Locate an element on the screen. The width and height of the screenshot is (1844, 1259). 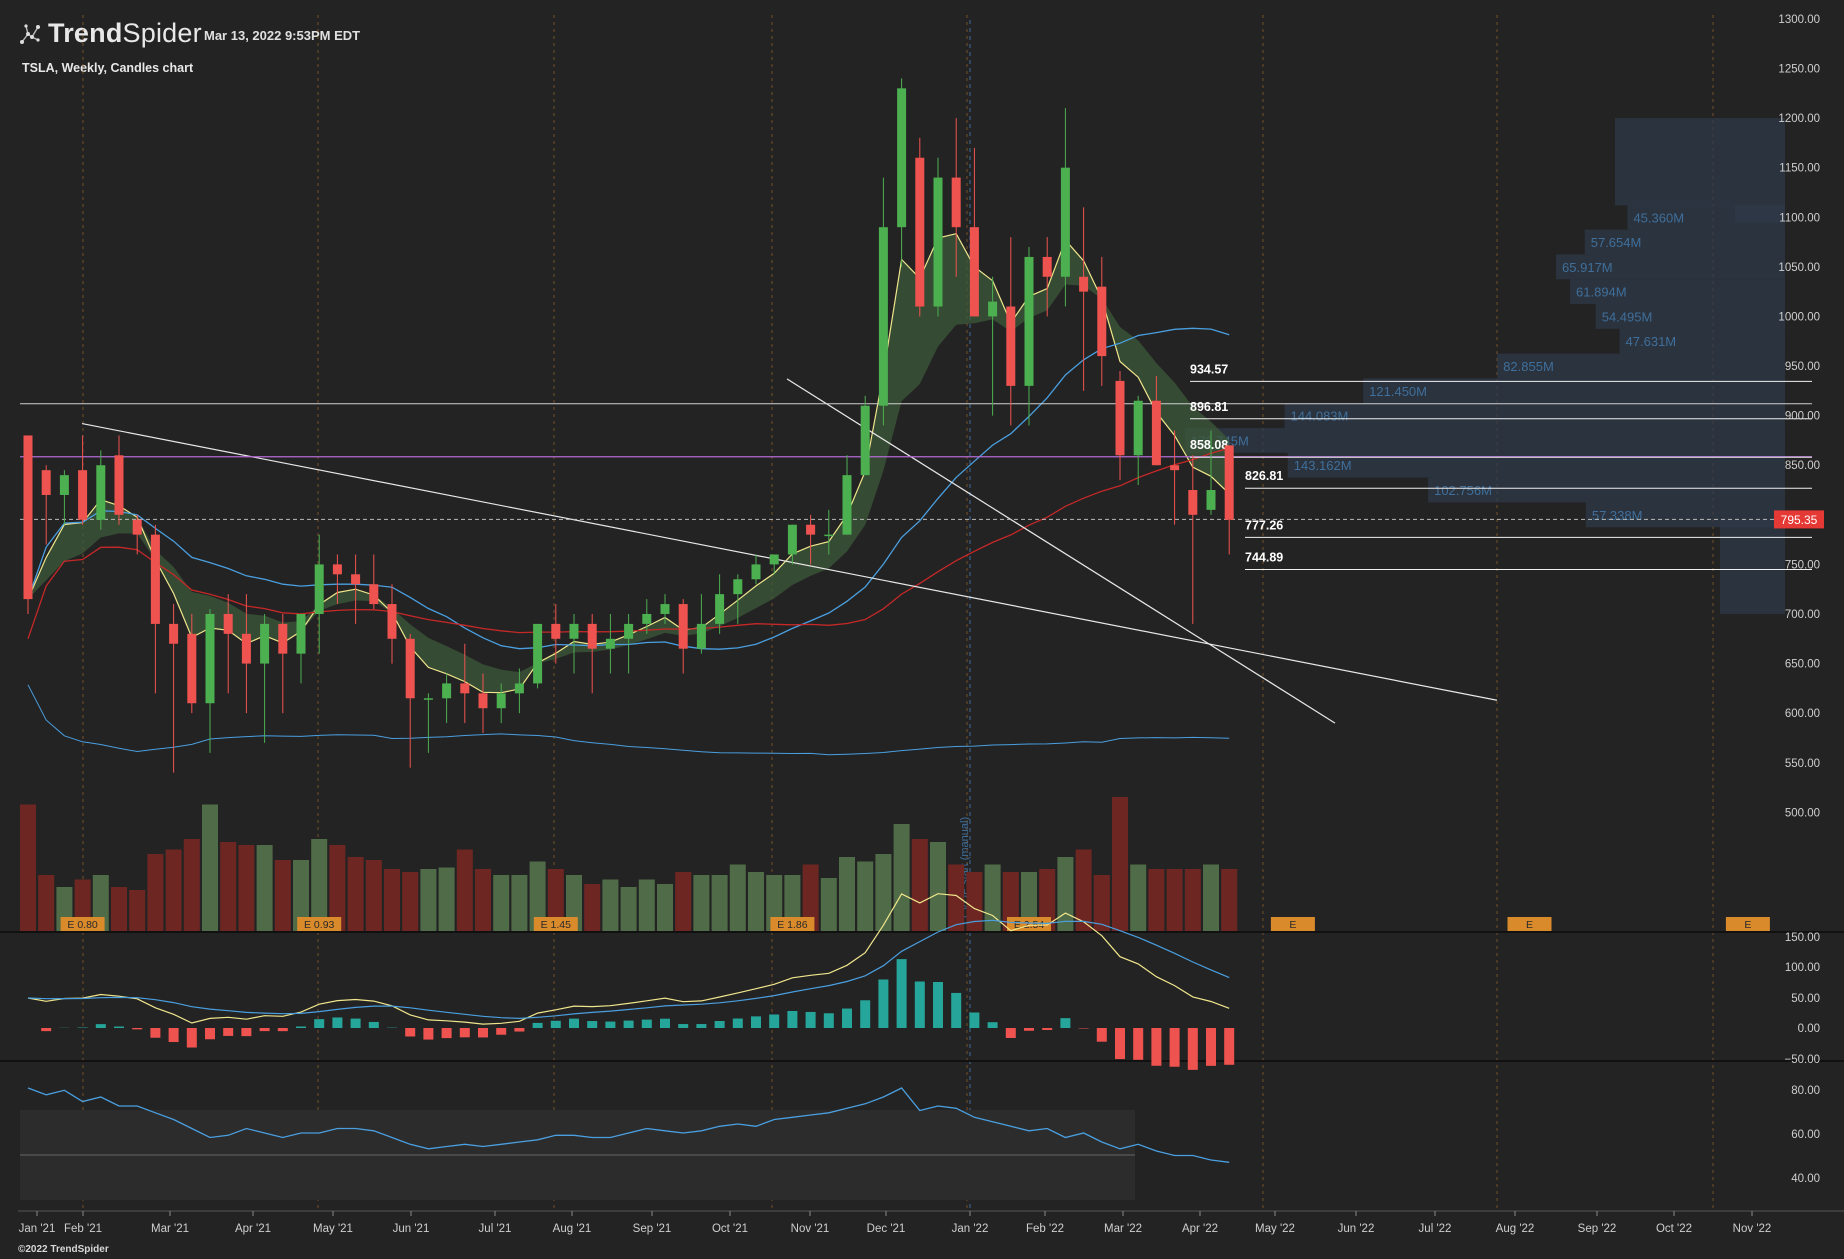
macd-tick-label: 150.00 is located at coordinates (1802, 938).